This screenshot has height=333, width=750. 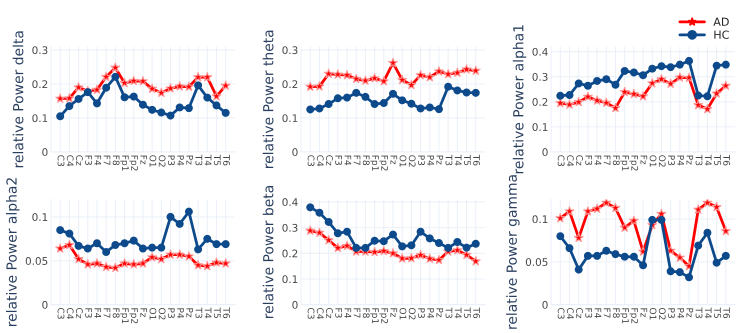 What do you see at coordinates (721, 34) in the screenshot?
I see `legend-label: HC` at bounding box center [721, 34].